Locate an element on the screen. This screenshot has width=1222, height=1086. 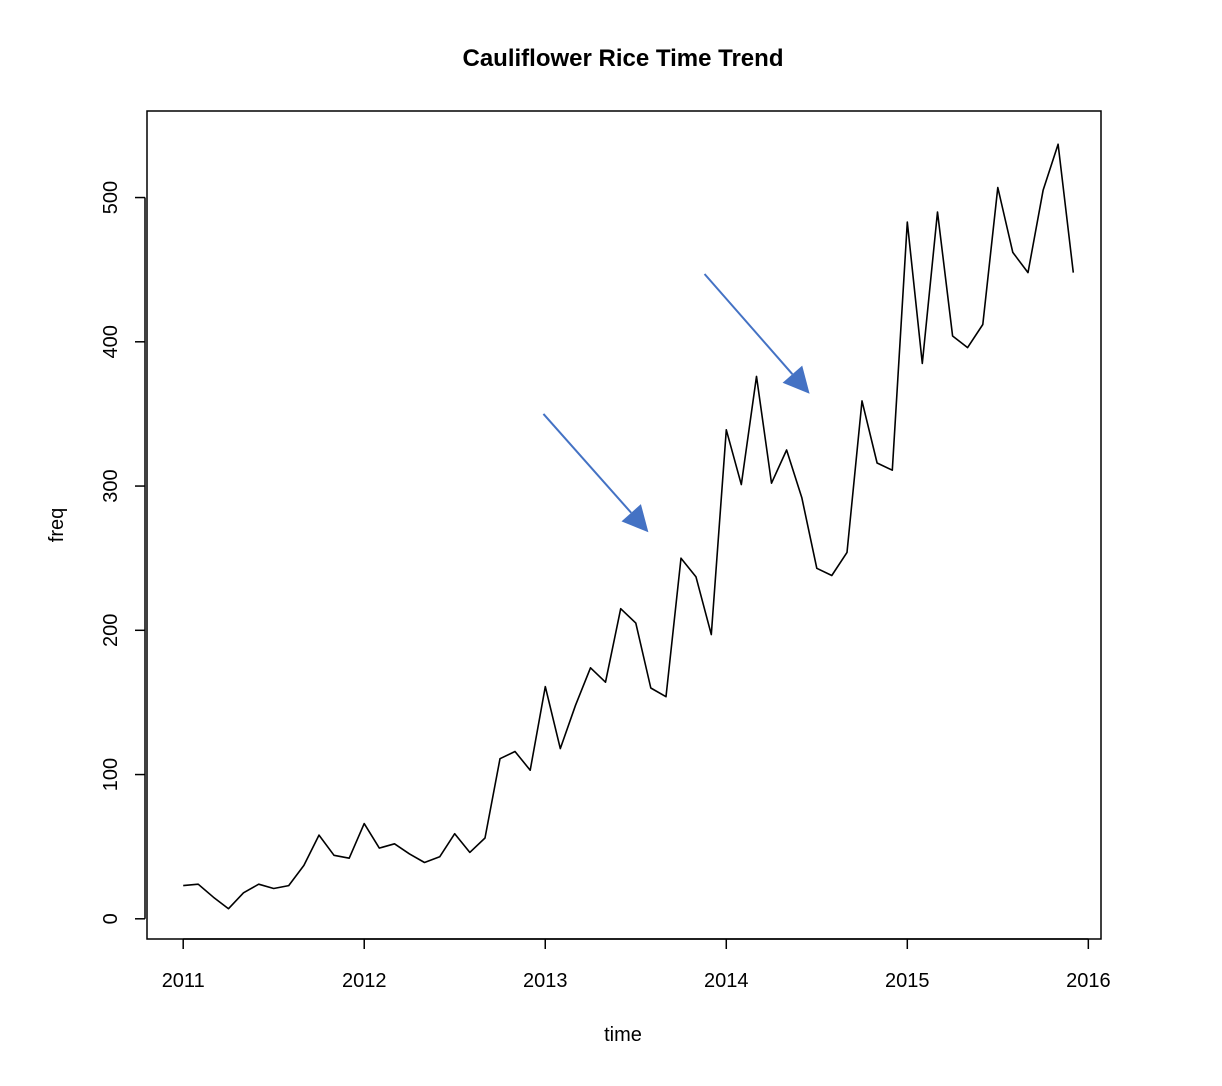
y-tick-label: 100 is located at coordinates (111, 774).